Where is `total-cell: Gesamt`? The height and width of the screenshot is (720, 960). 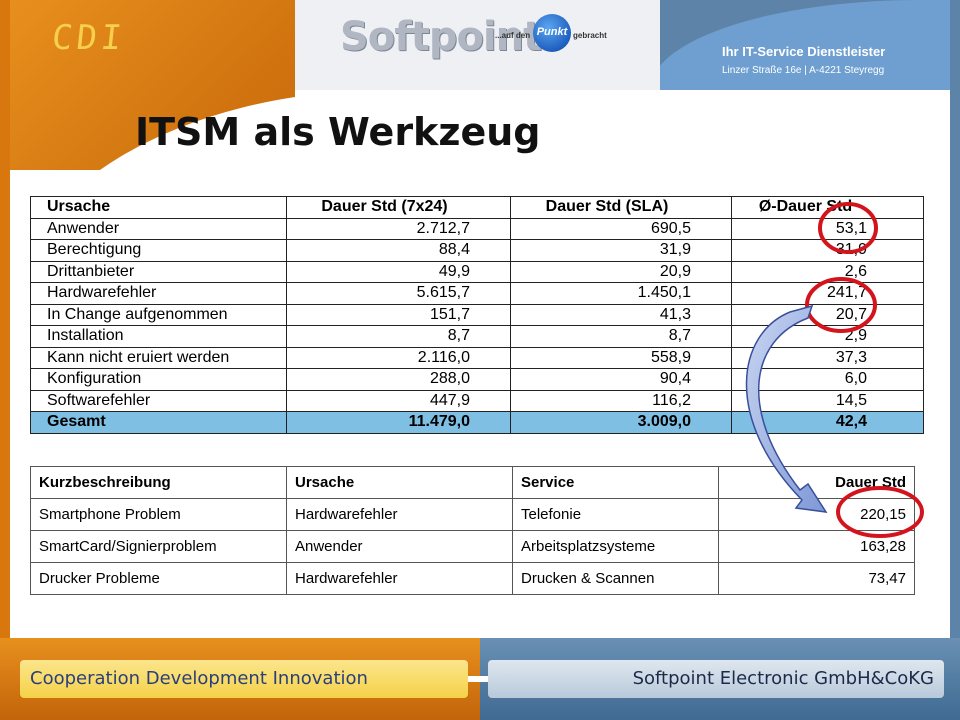 total-cell: Gesamt is located at coordinates (158, 422).